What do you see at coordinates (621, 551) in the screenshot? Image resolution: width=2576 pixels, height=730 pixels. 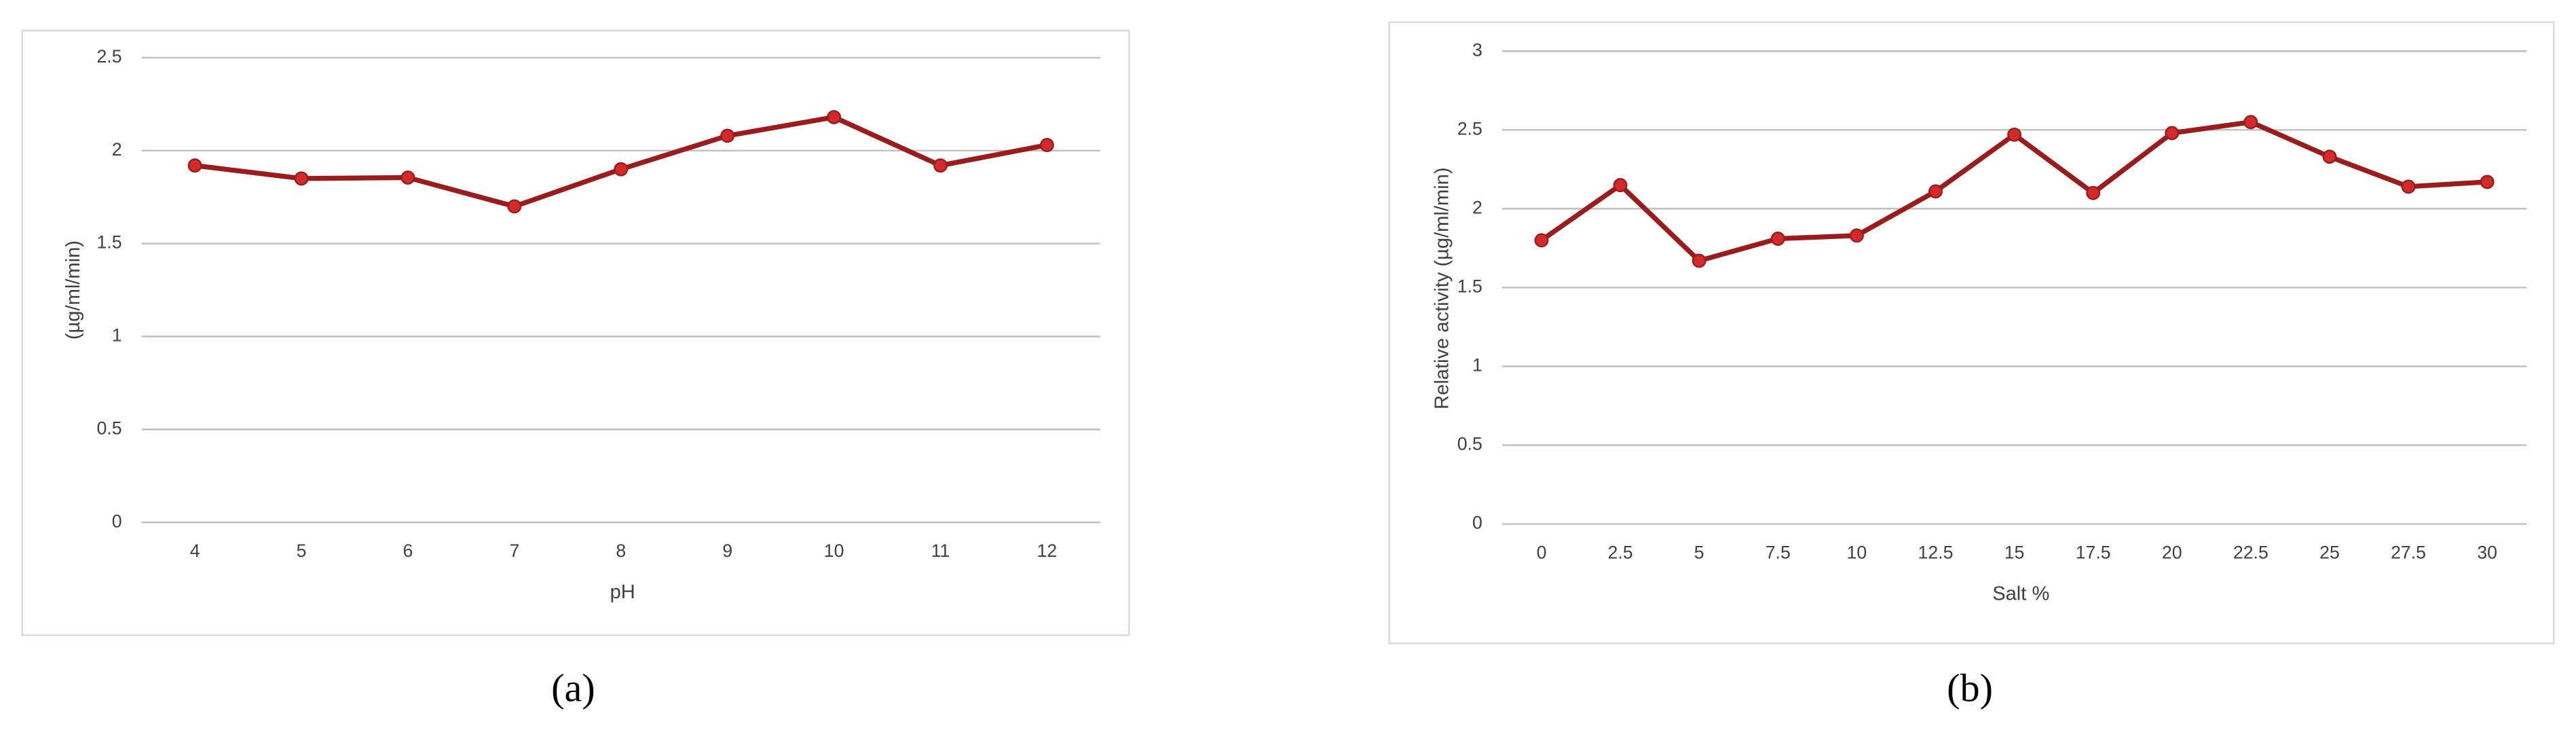 I see `x-tick-label: 8` at bounding box center [621, 551].